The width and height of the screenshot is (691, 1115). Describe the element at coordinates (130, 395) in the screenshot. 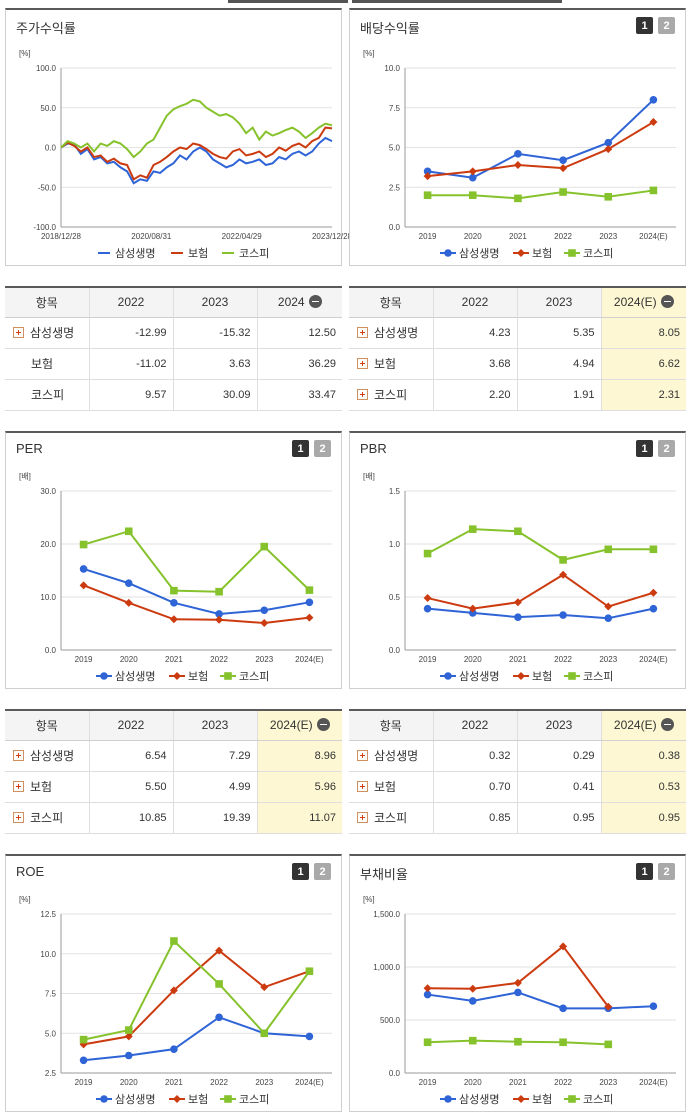

I see `value-cell: 9.57` at that location.